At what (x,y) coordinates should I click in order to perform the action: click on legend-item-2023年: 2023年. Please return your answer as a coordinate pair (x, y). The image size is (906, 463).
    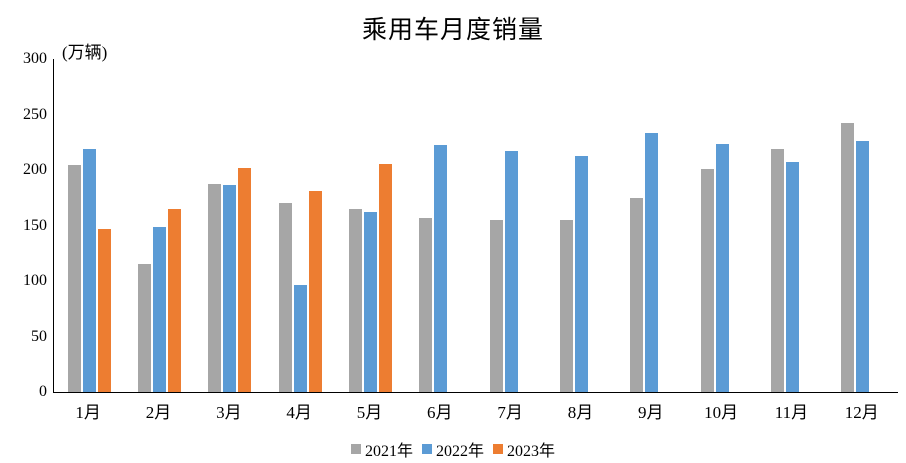
    Looking at the image, I should click on (524, 449).